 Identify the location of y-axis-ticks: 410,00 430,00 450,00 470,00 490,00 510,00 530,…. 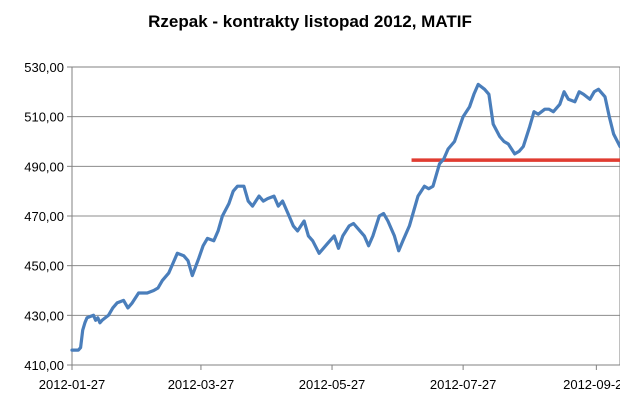
(48, 216).